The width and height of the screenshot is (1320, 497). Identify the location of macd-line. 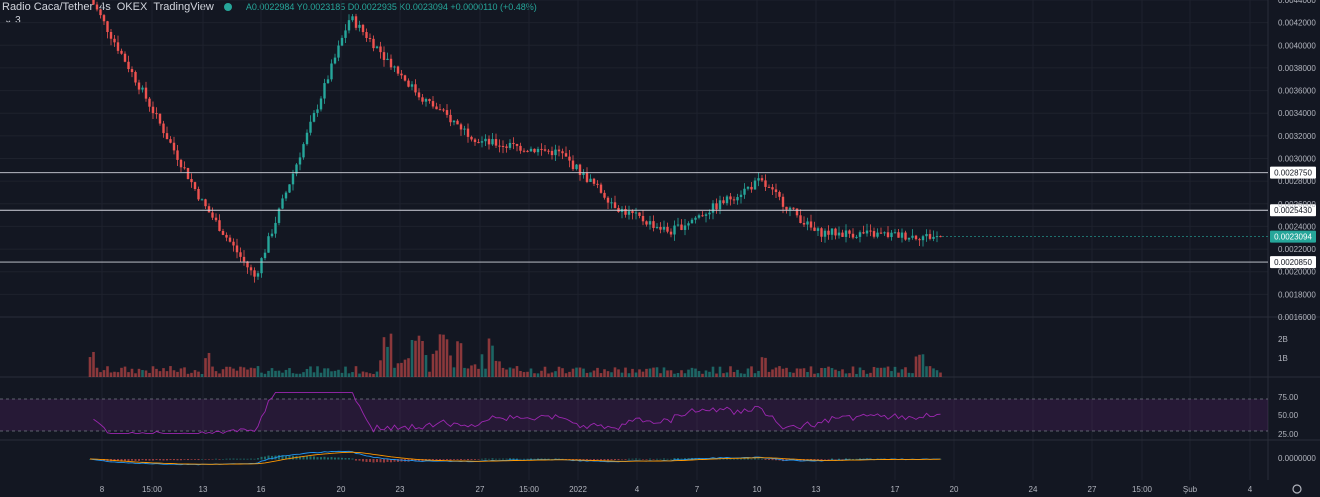
(515, 458).